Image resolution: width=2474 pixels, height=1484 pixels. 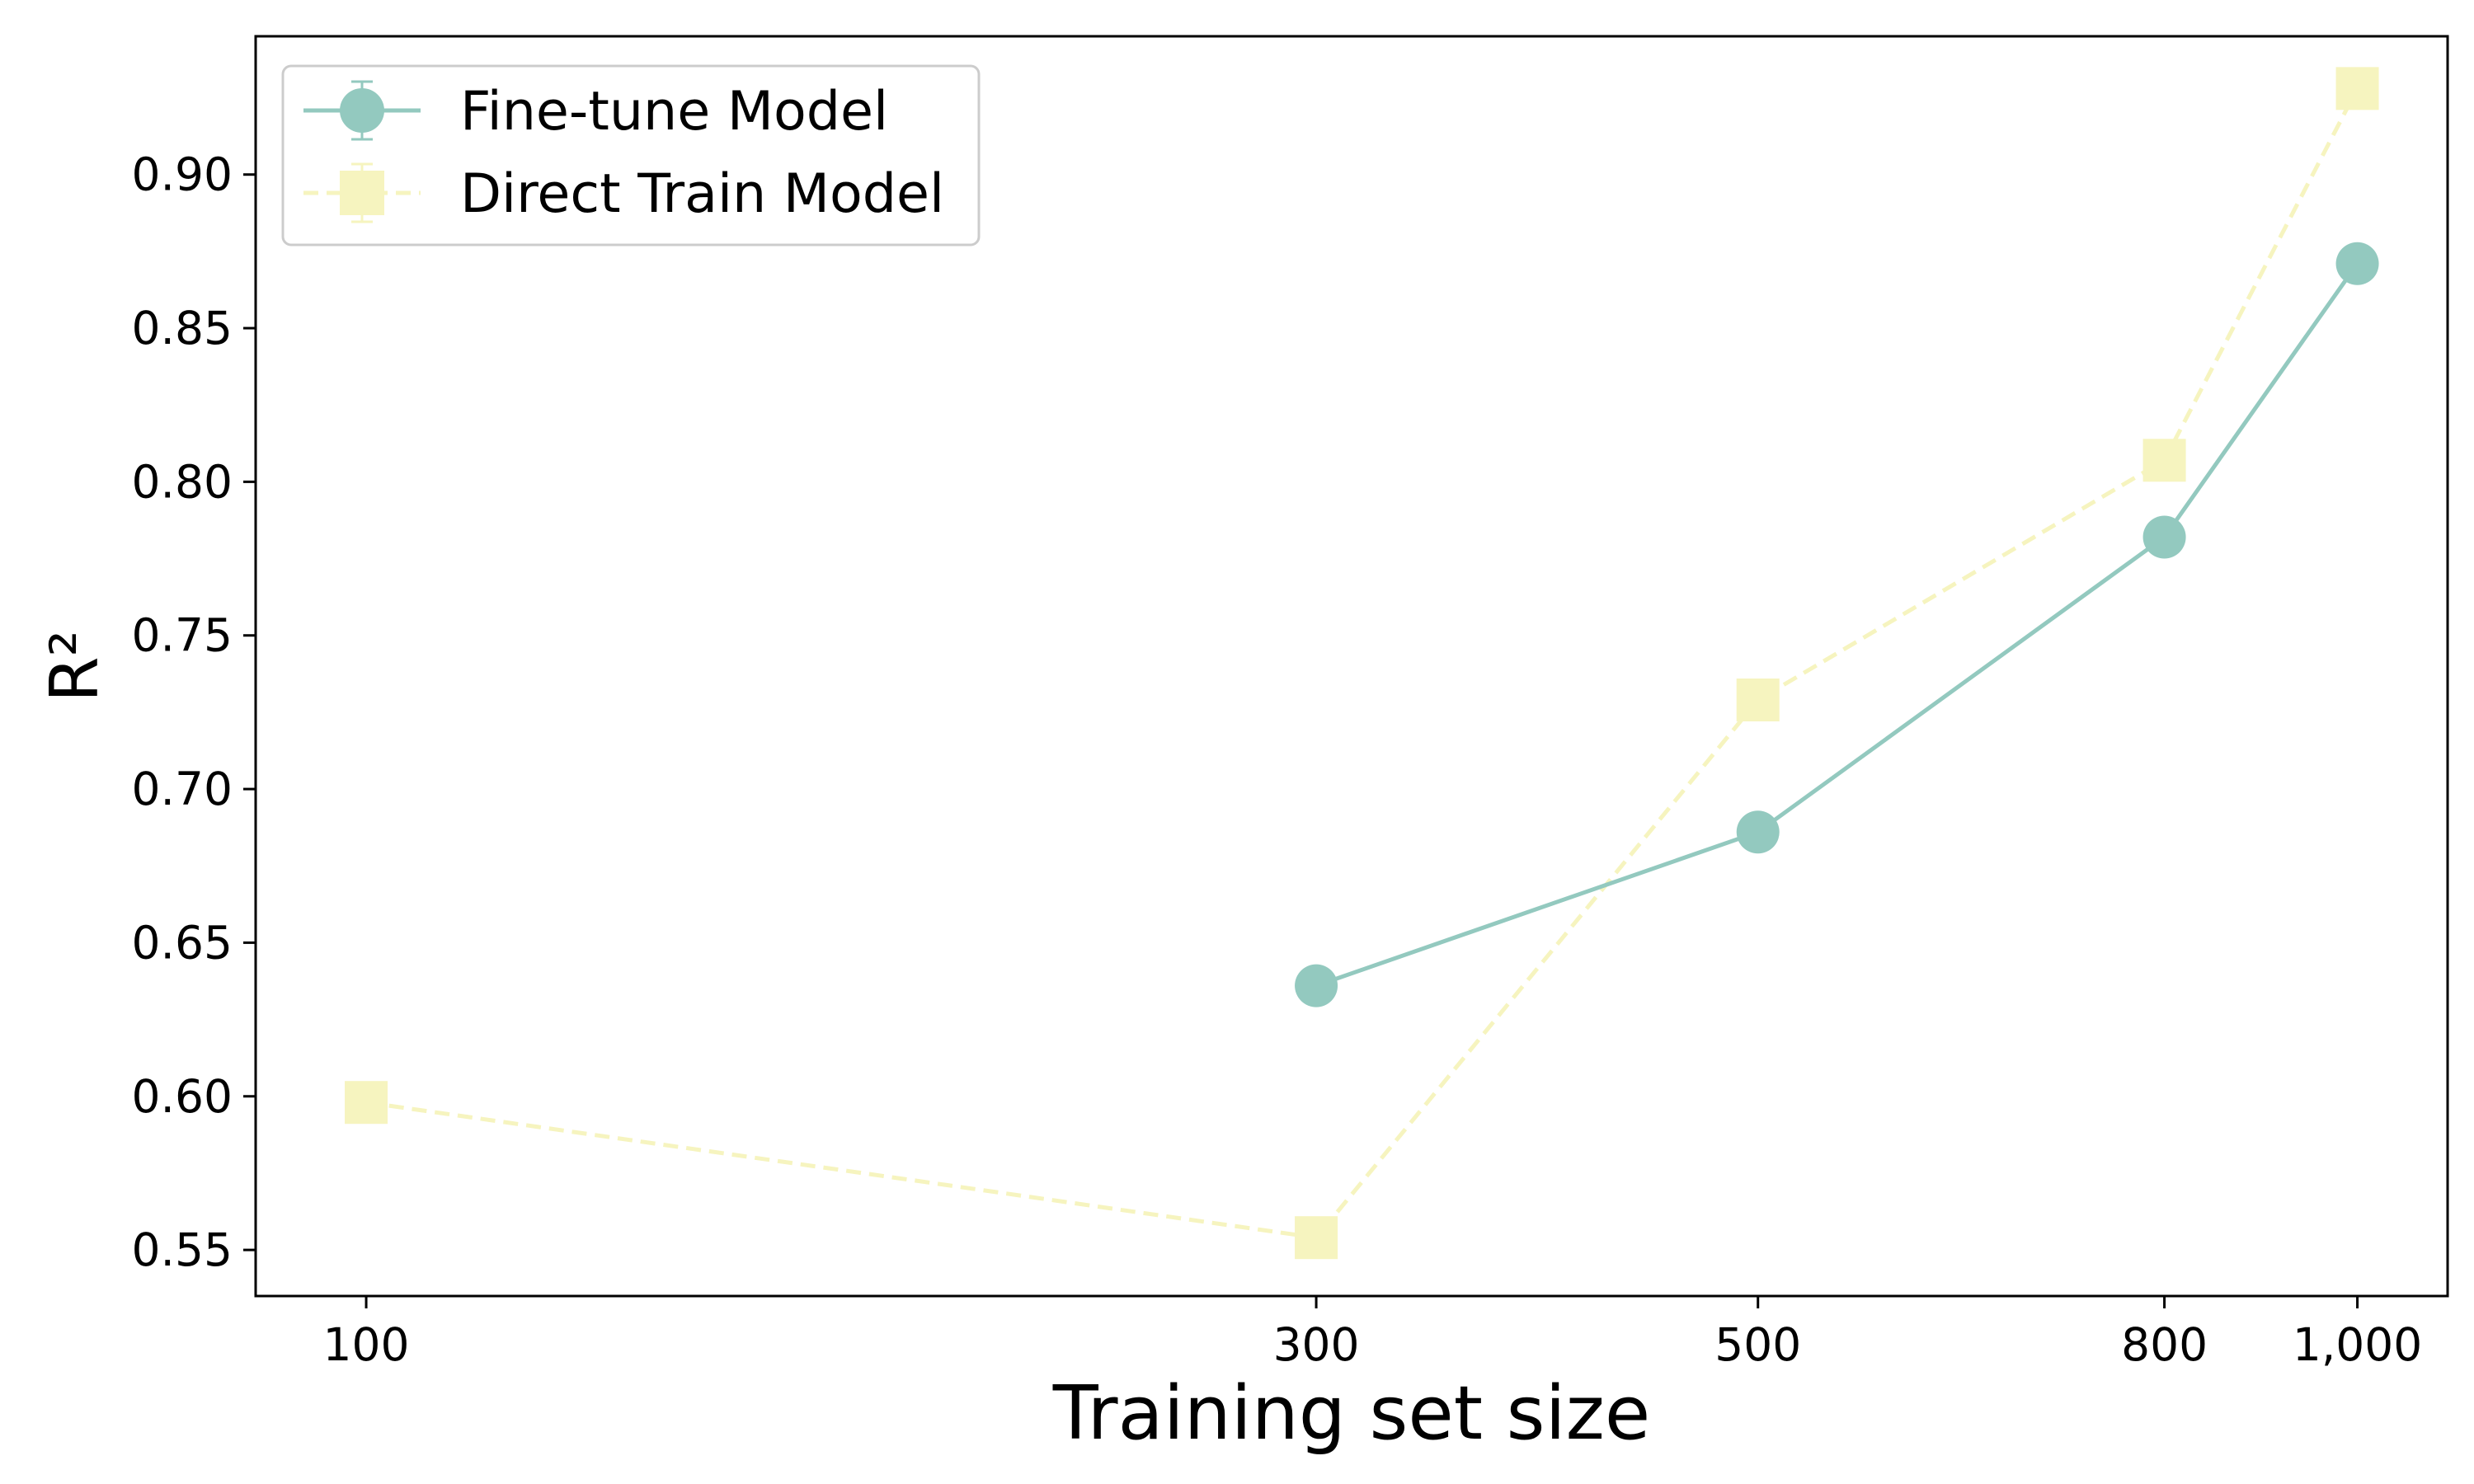 What do you see at coordinates (182, 789) in the screenshot?
I see `y-tick-label: 0.70` at bounding box center [182, 789].